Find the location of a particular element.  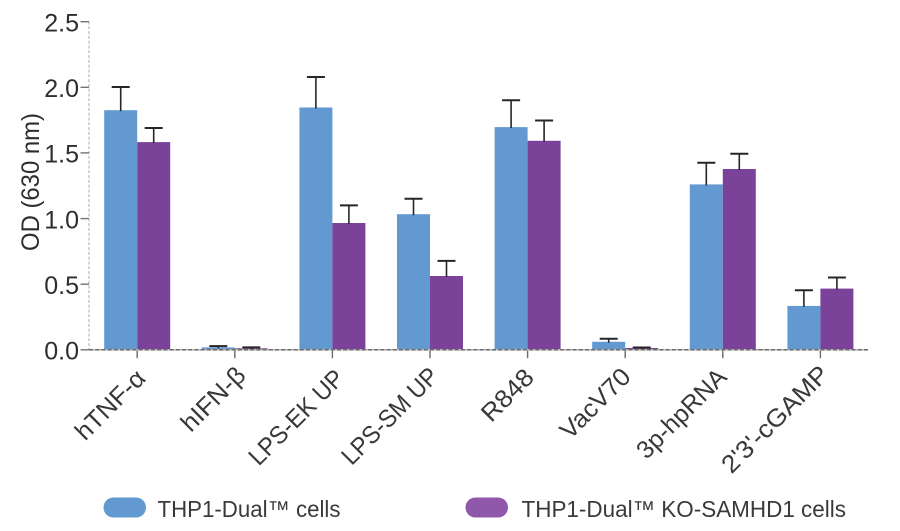

svg-text: 0.0 is located at coordinates (61, 352).